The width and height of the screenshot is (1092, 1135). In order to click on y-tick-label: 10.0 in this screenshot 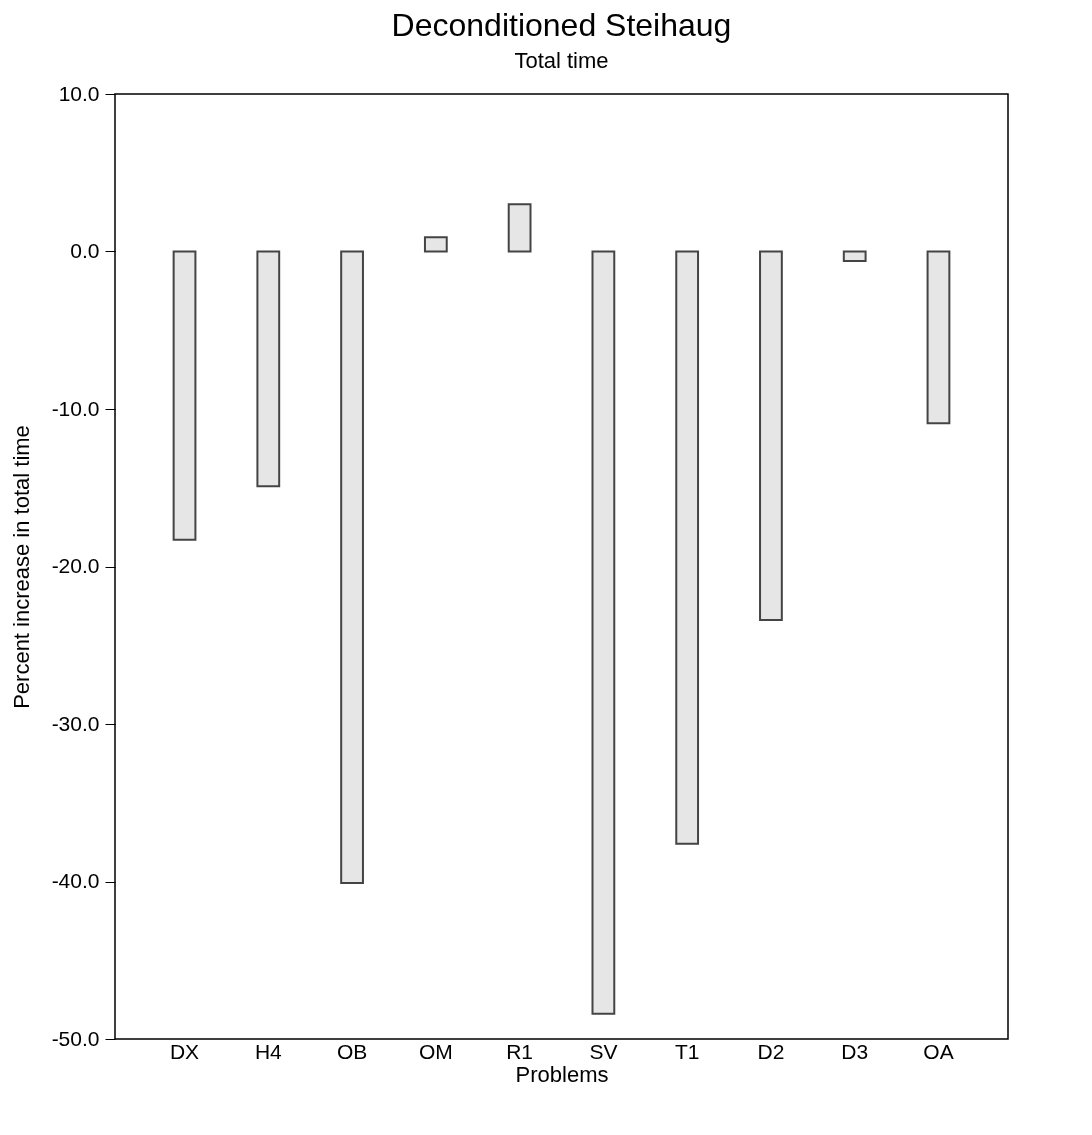, I will do `click(79, 93)`.